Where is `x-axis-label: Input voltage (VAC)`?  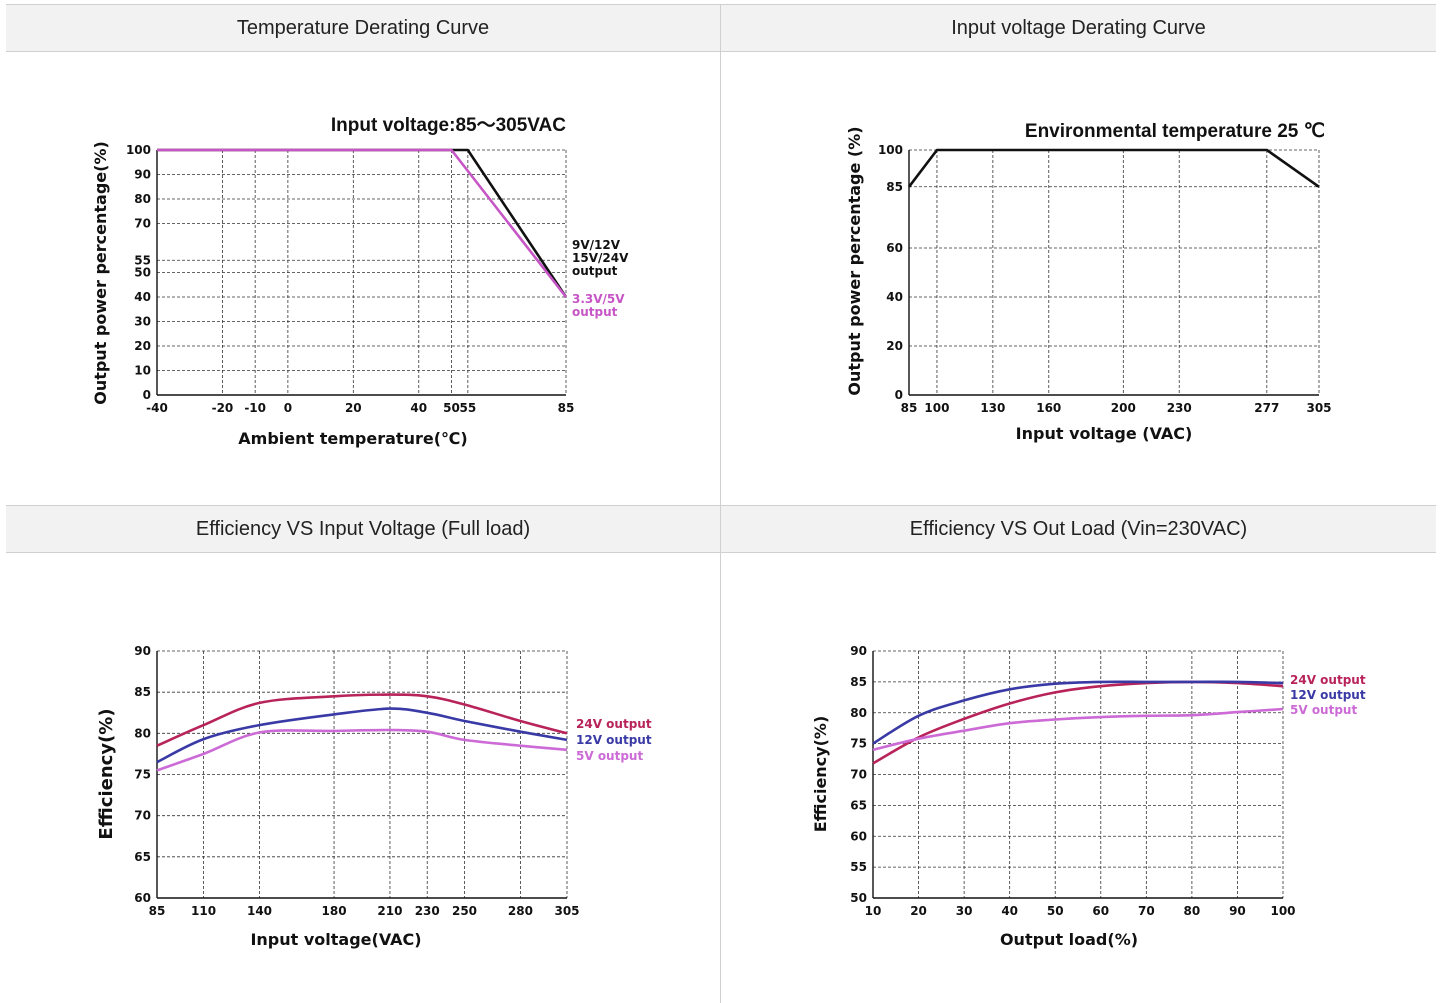 x-axis-label: Input voltage (VAC) is located at coordinates (1104, 433).